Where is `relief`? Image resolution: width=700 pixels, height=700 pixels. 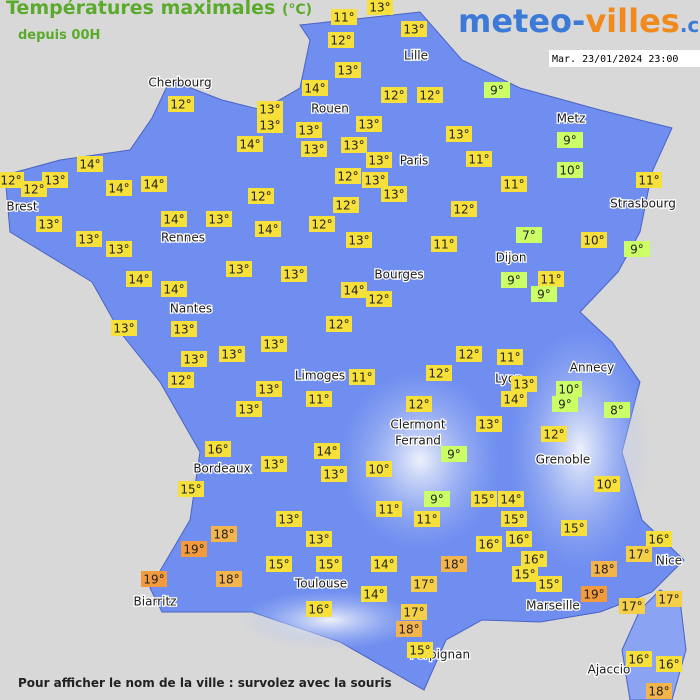 relief is located at coordinates (330, 620).